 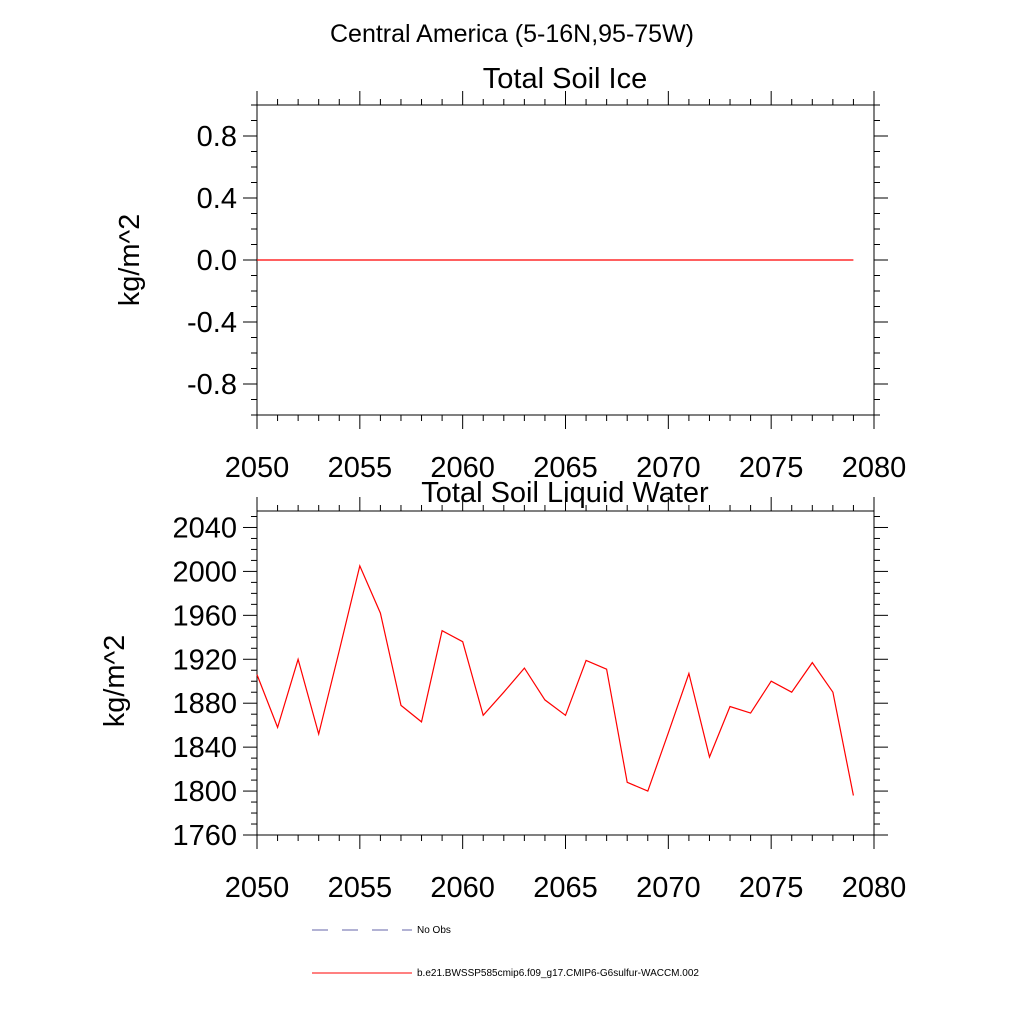 What do you see at coordinates (204, 836) in the screenshot?
I see `y-tick-label: 1760` at bounding box center [204, 836].